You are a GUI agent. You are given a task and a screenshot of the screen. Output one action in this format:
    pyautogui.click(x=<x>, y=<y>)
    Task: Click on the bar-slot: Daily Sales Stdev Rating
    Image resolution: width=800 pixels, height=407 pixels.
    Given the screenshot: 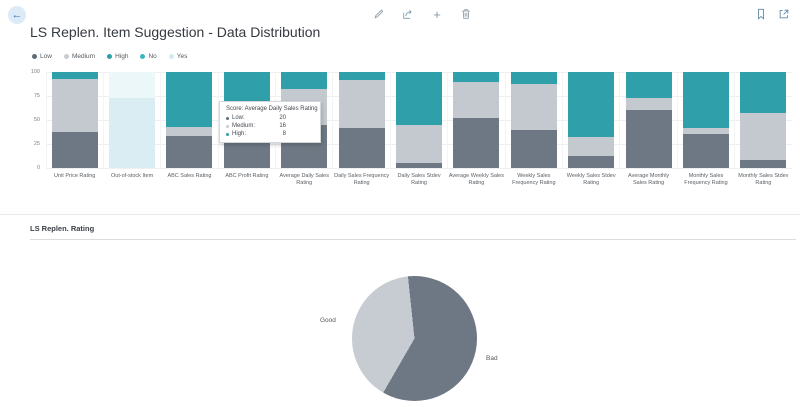 What is the action you would take?
    pyautogui.click(x=418, y=129)
    